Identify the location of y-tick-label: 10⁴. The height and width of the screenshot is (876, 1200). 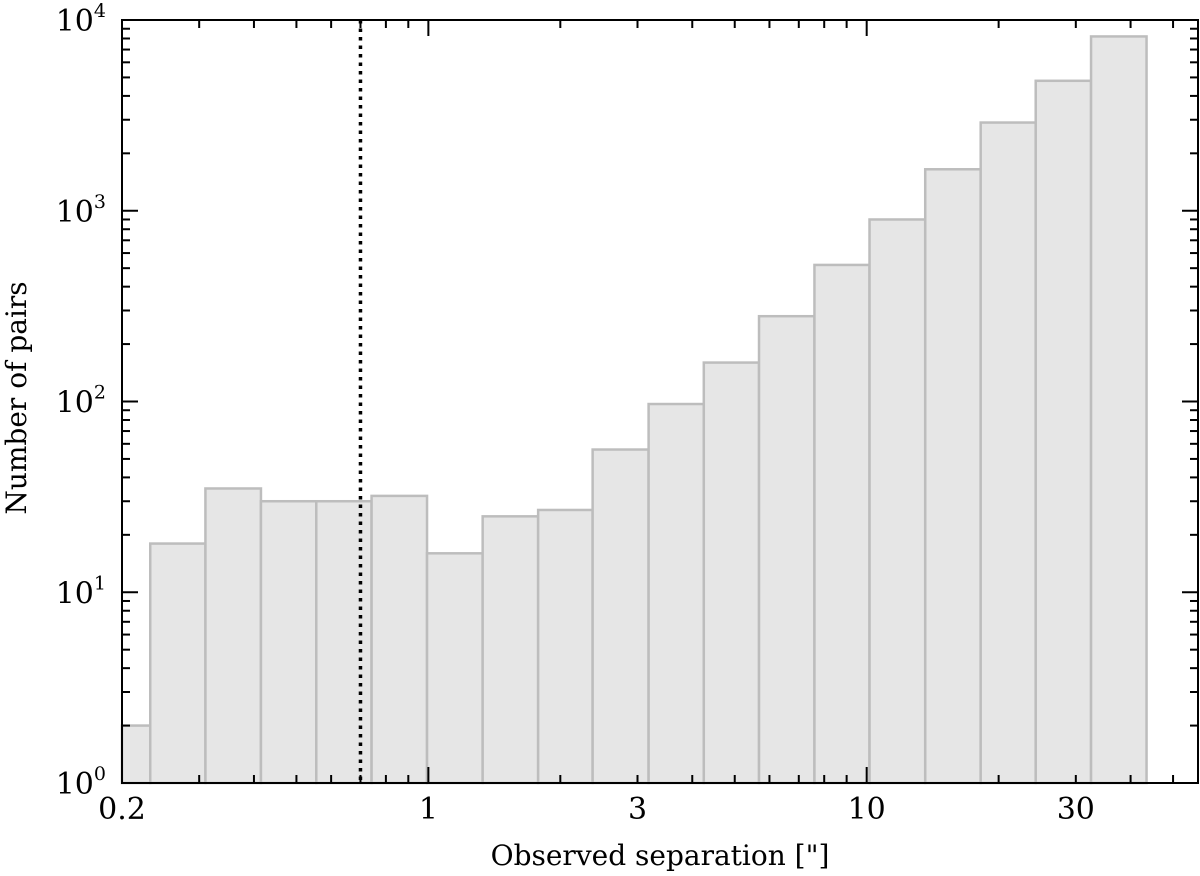
(81, 19).